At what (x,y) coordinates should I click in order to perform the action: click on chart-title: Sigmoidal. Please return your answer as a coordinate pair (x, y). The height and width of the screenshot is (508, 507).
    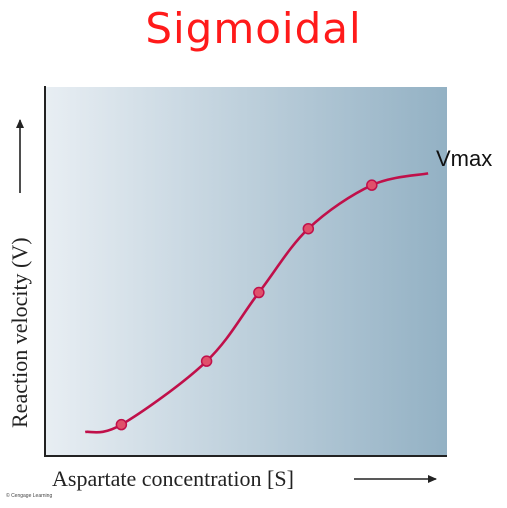
    Looking at the image, I should click on (253, 28).